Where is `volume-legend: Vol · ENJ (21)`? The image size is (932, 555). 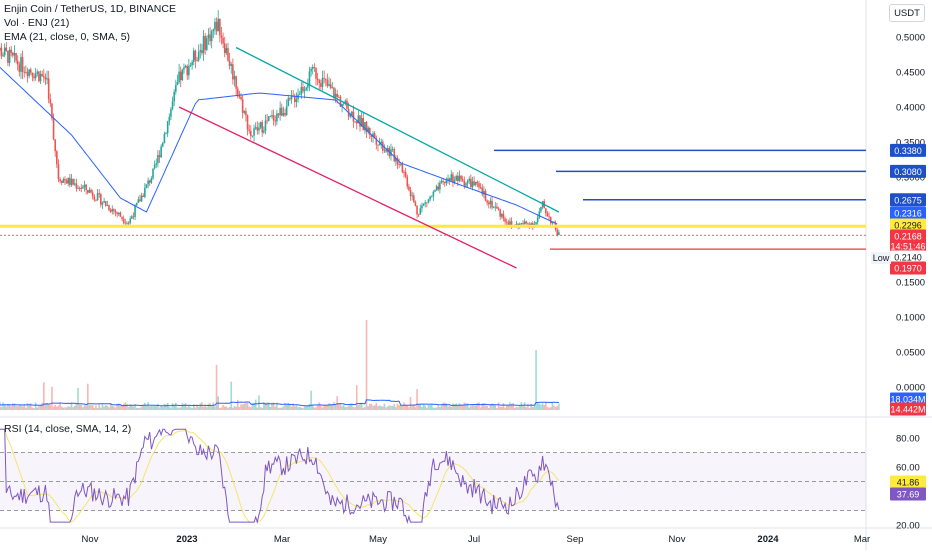 volume-legend: Vol · ENJ (21) is located at coordinates (37, 23).